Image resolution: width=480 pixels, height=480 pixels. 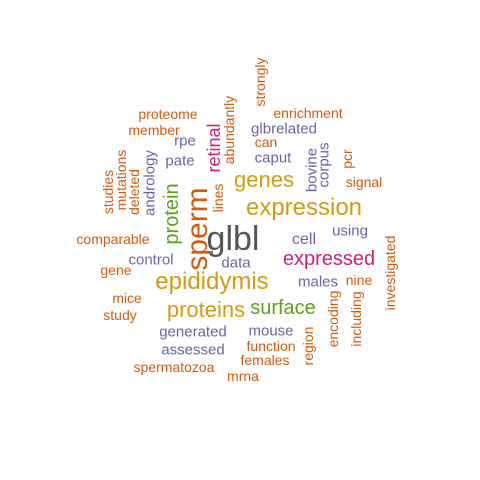 I want to click on word-member: member, so click(x=154, y=130).